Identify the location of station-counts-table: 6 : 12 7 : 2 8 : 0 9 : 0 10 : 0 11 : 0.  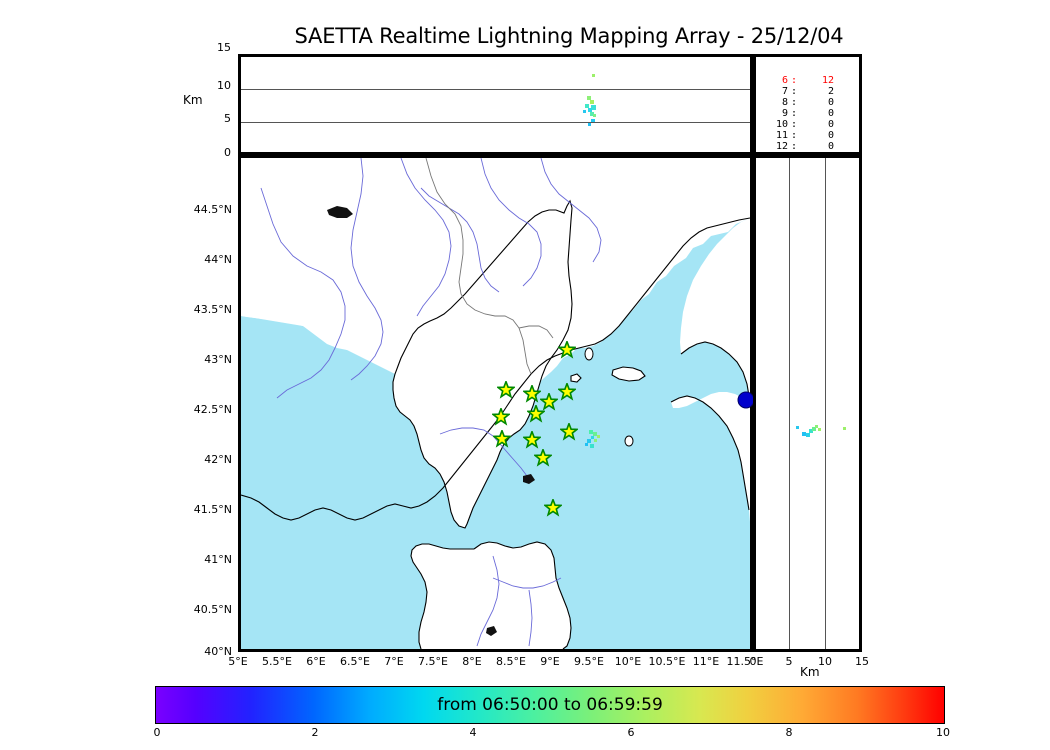
(800, 113).